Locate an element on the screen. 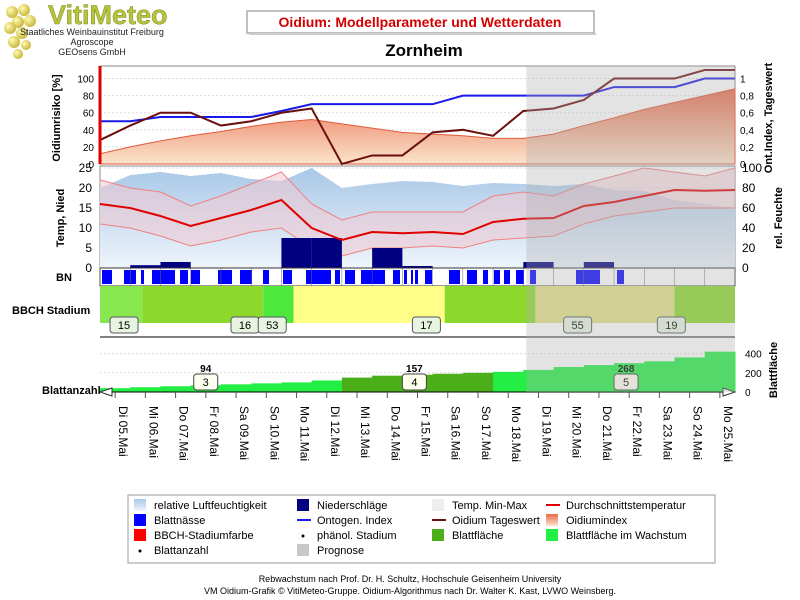  x-tick-label: Fr 08.Mai is located at coordinates (214, 431).